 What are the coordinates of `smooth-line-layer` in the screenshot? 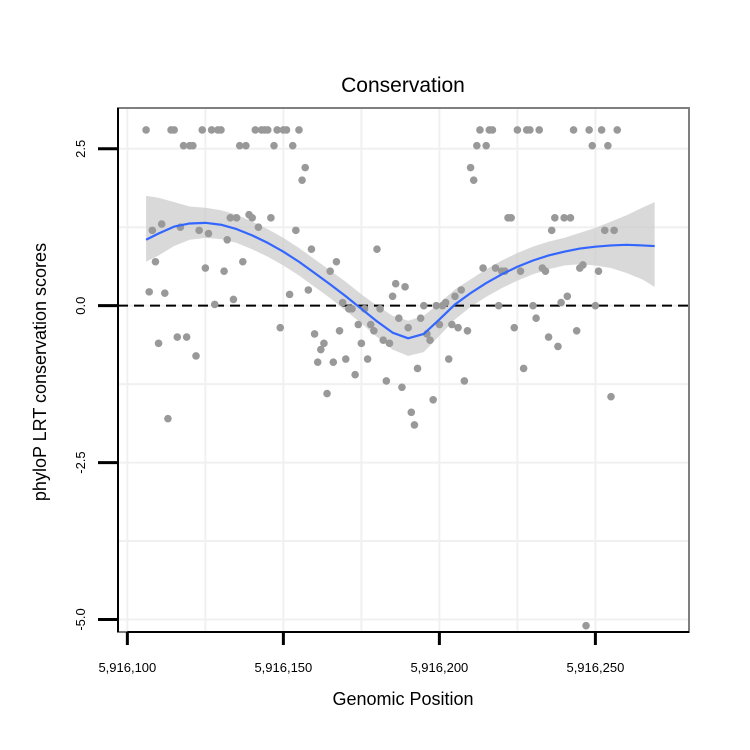 It's located at (400, 280).